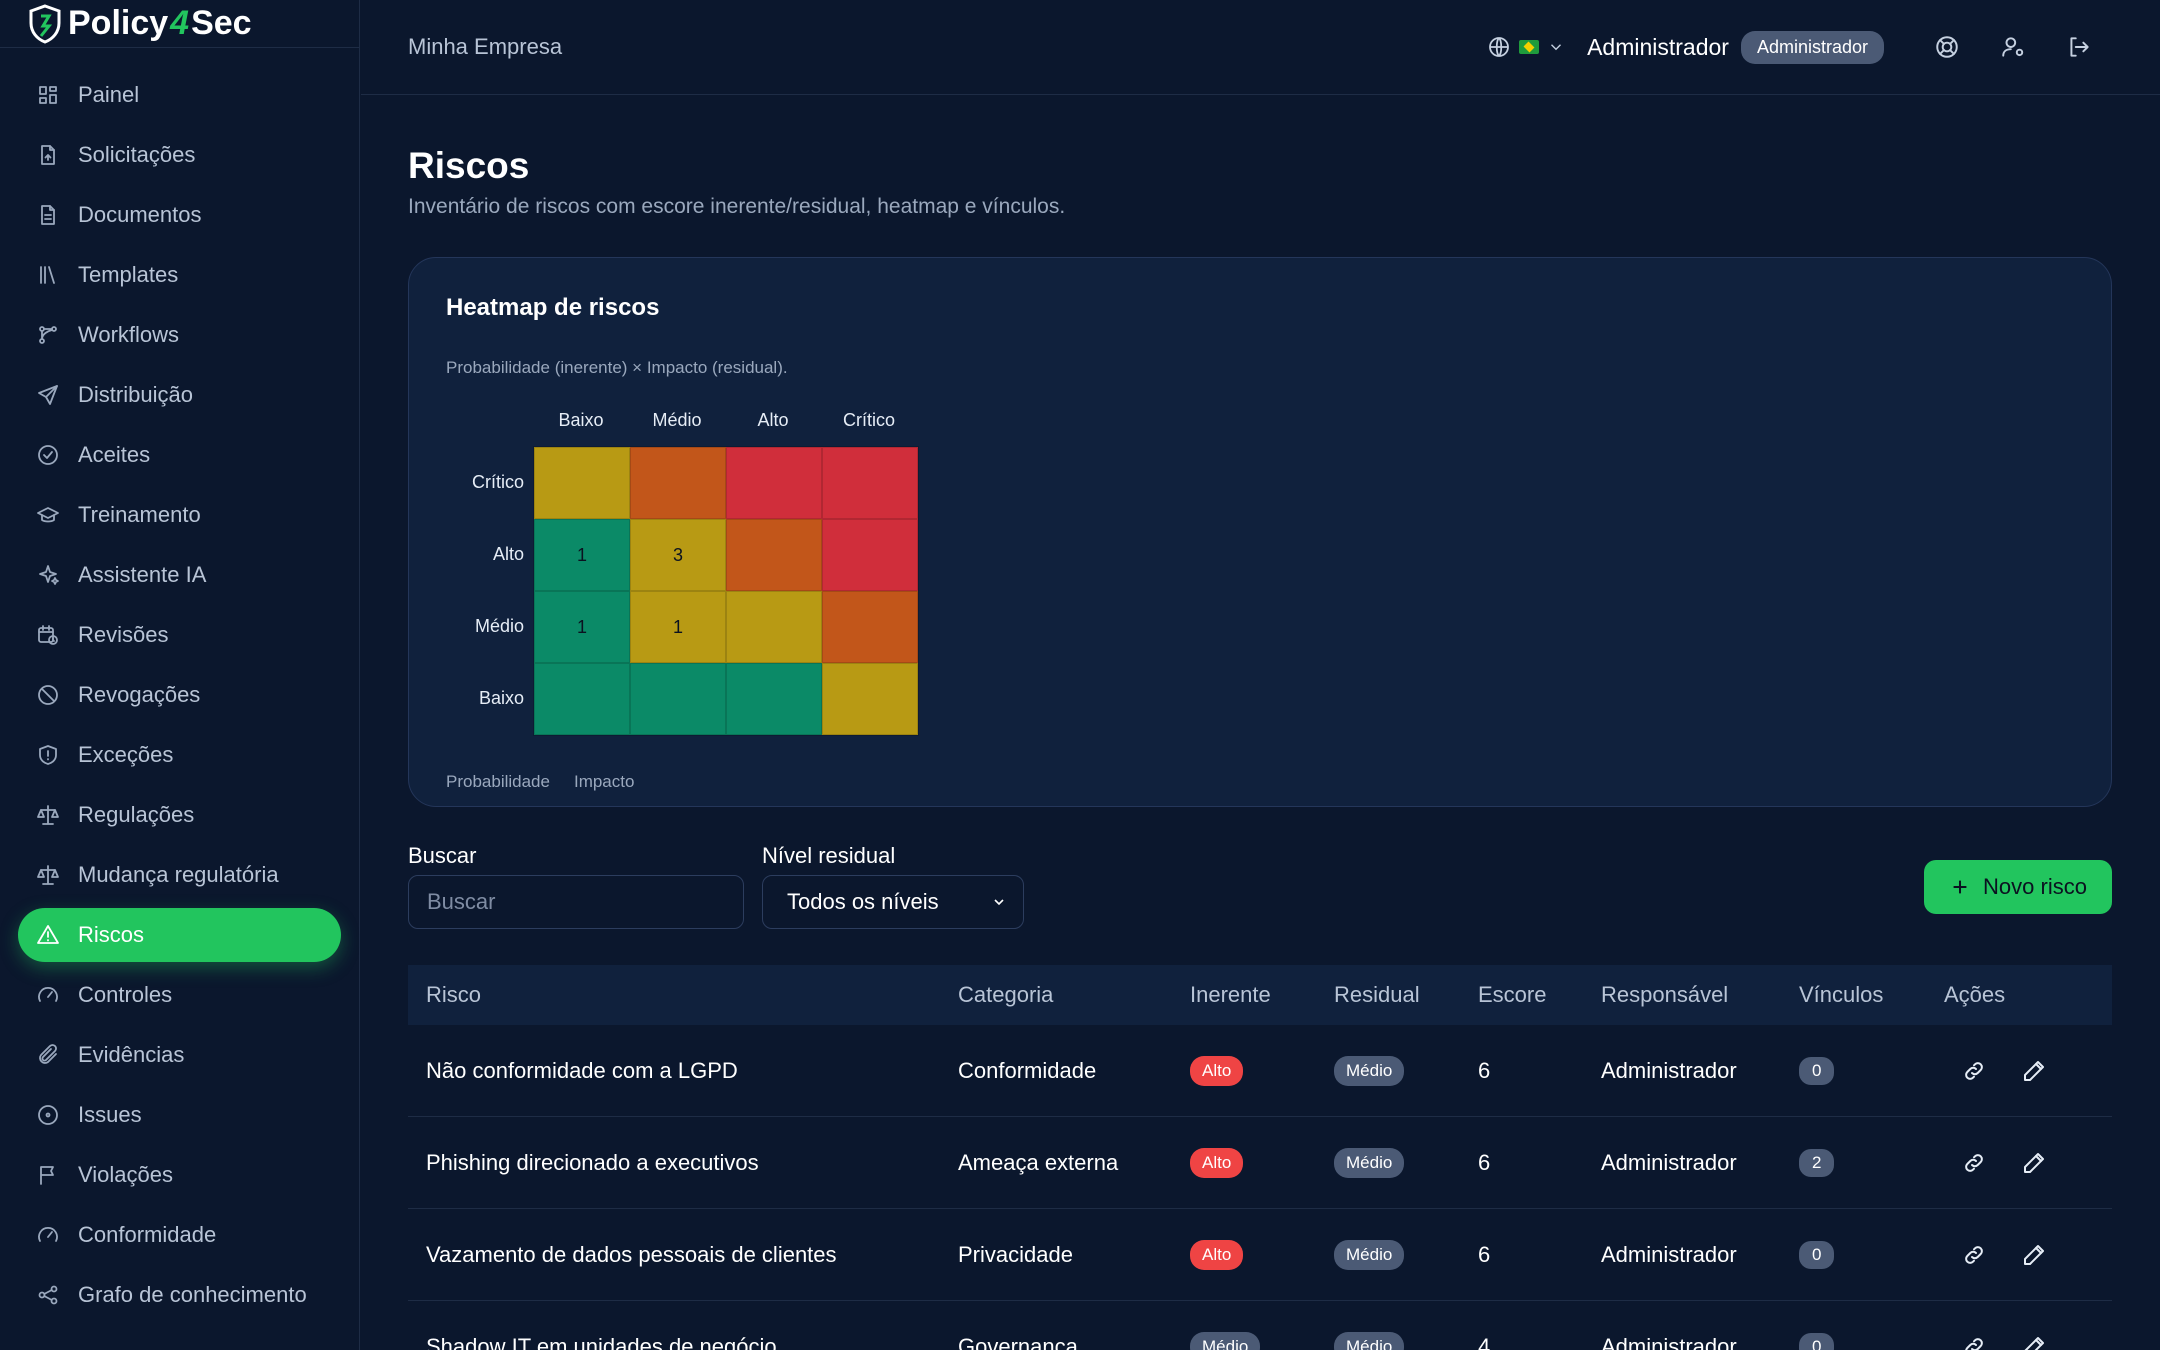  I want to click on new-risk-button: Novo risco, so click(2018, 887).